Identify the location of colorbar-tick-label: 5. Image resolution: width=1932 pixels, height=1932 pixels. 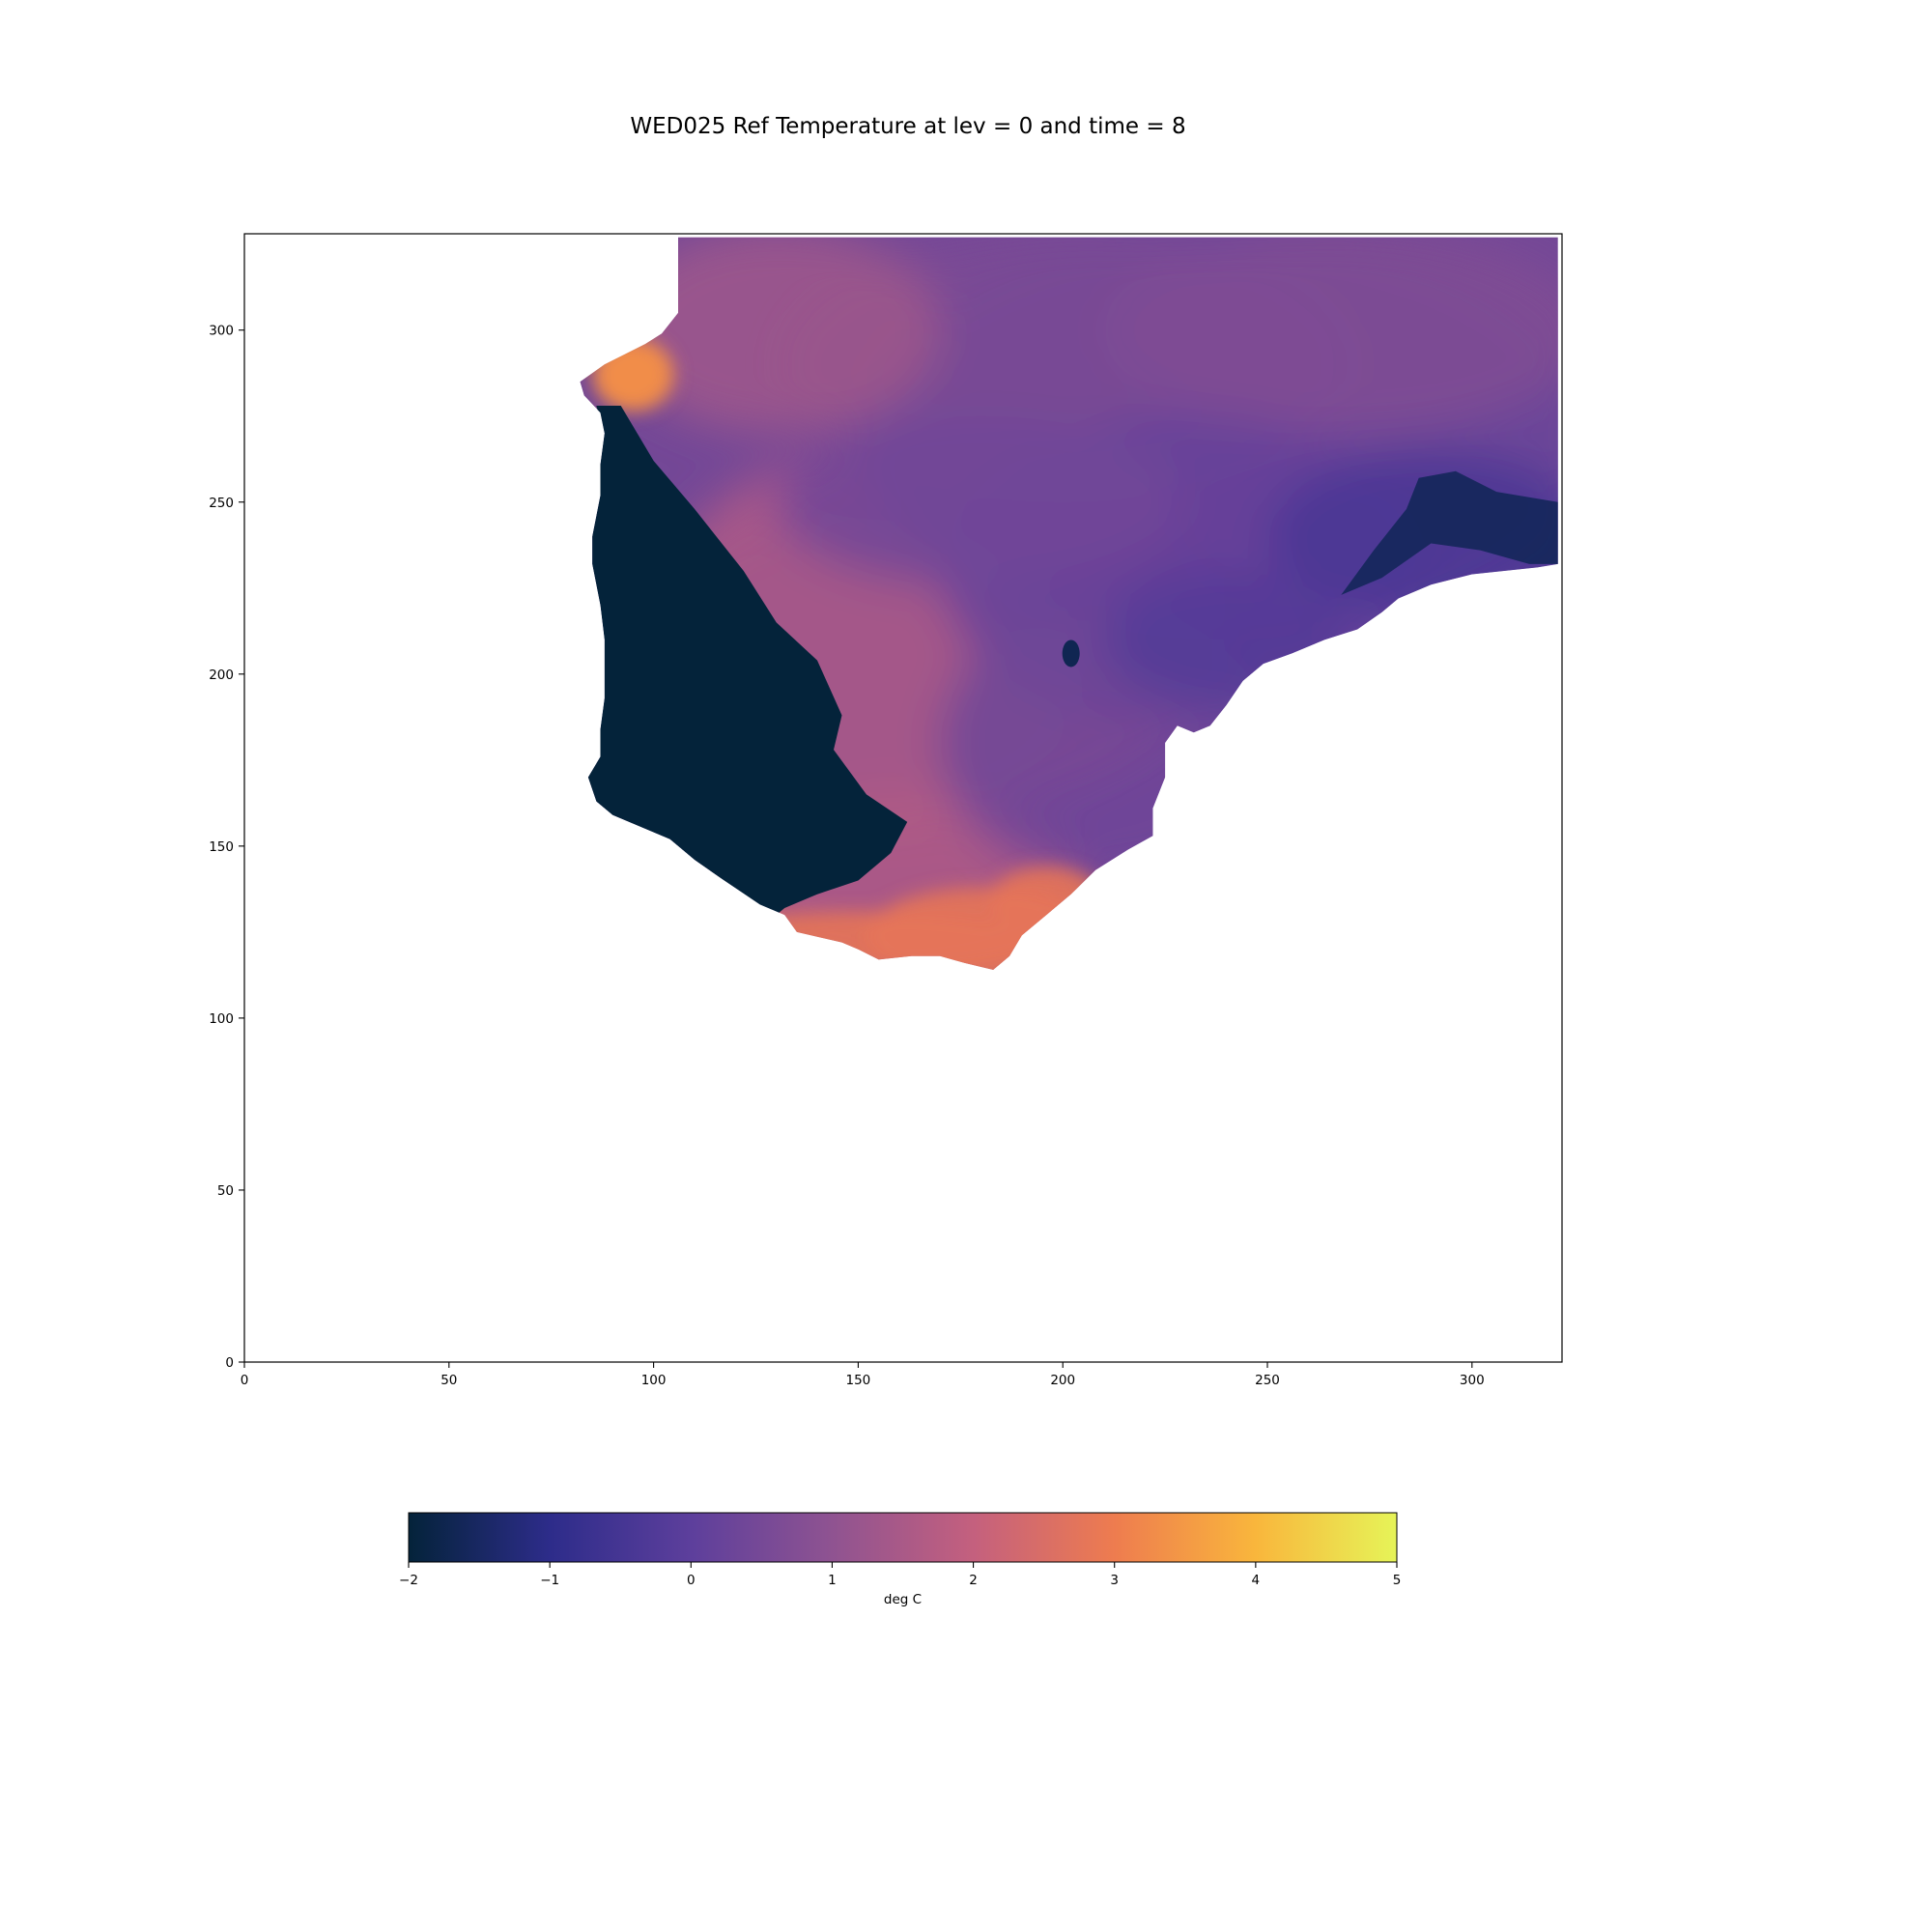
(1397, 1580).